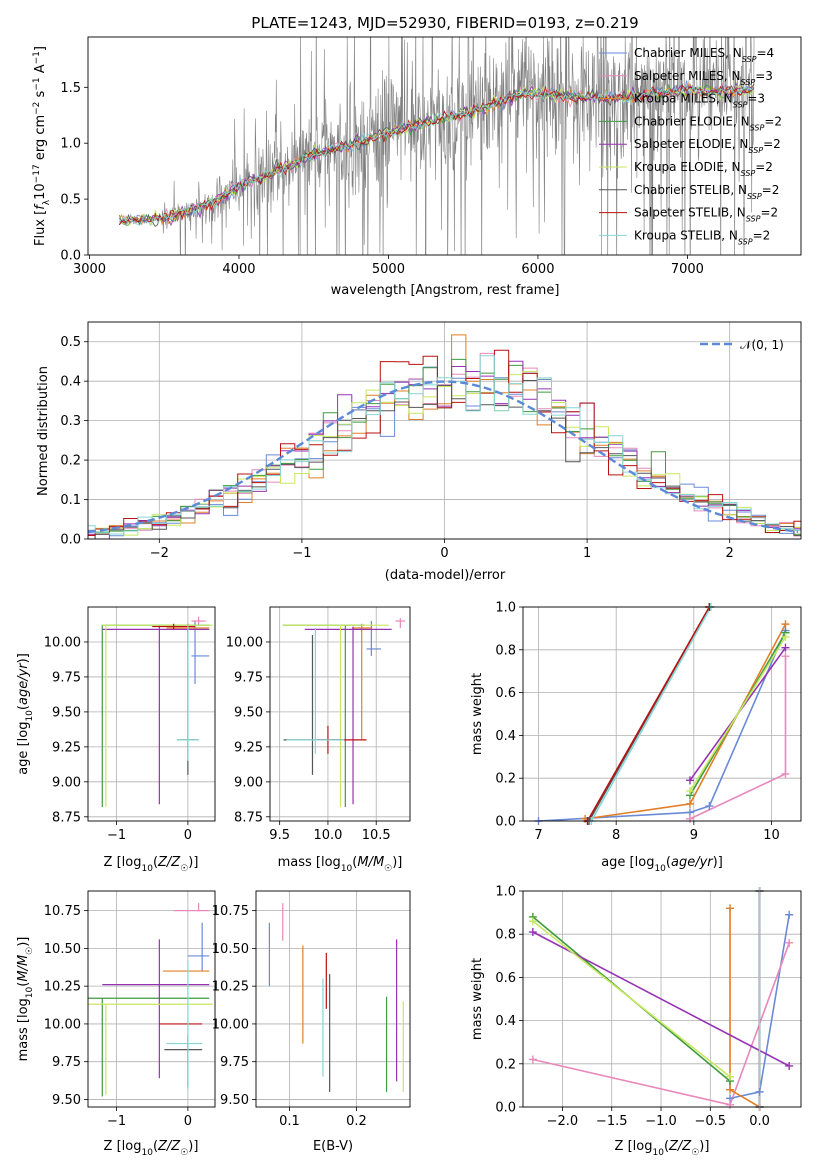 The width and height of the screenshot is (819, 1170). What do you see at coordinates (62, 1024) in the screenshot?
I see `y-tick-label: 10.00` at bounding box center [62, 1024].